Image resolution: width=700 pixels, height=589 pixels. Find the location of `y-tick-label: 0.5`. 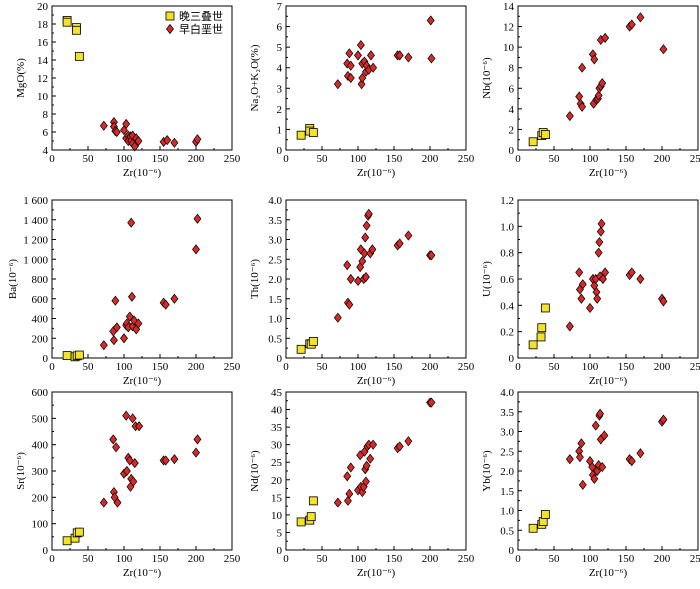

y-tick-label: 0.5 is located at coordinates (275, 339).